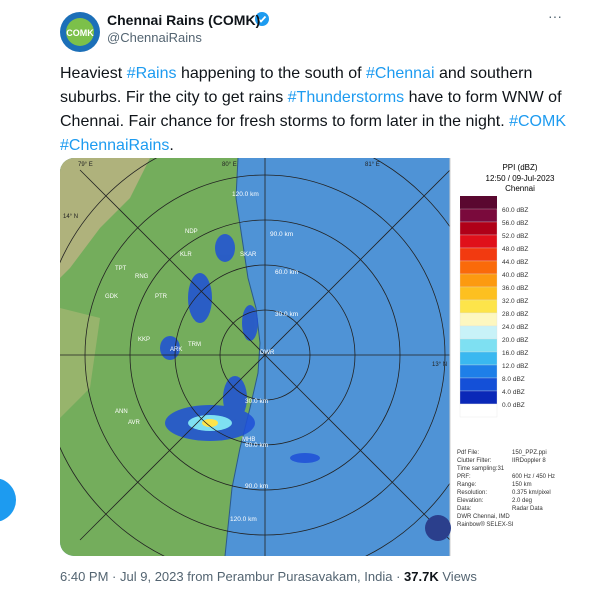 The image size is (600, 600). Describe the element at coordinates (515, 275) in the screenshot. I see `legend-label: 40.0 dBZ` at that location.